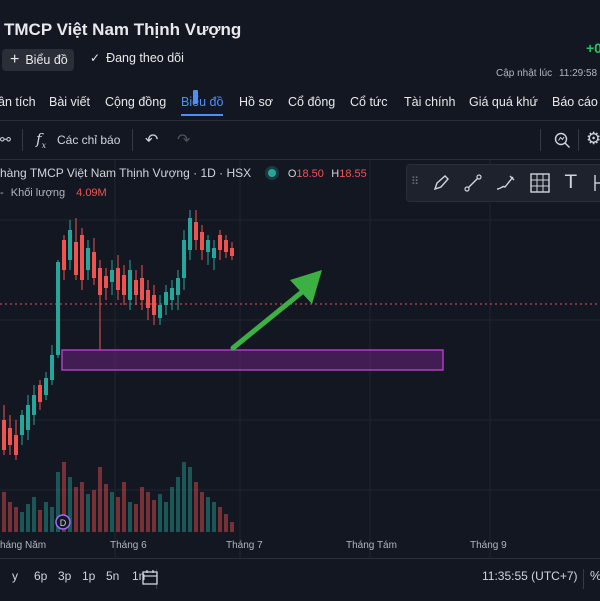  What do you see at coordinates (53, 193) in the screenshot?
I see `volume-legend: - Khối lượng 4.09M` at bounding box center [53, 193].